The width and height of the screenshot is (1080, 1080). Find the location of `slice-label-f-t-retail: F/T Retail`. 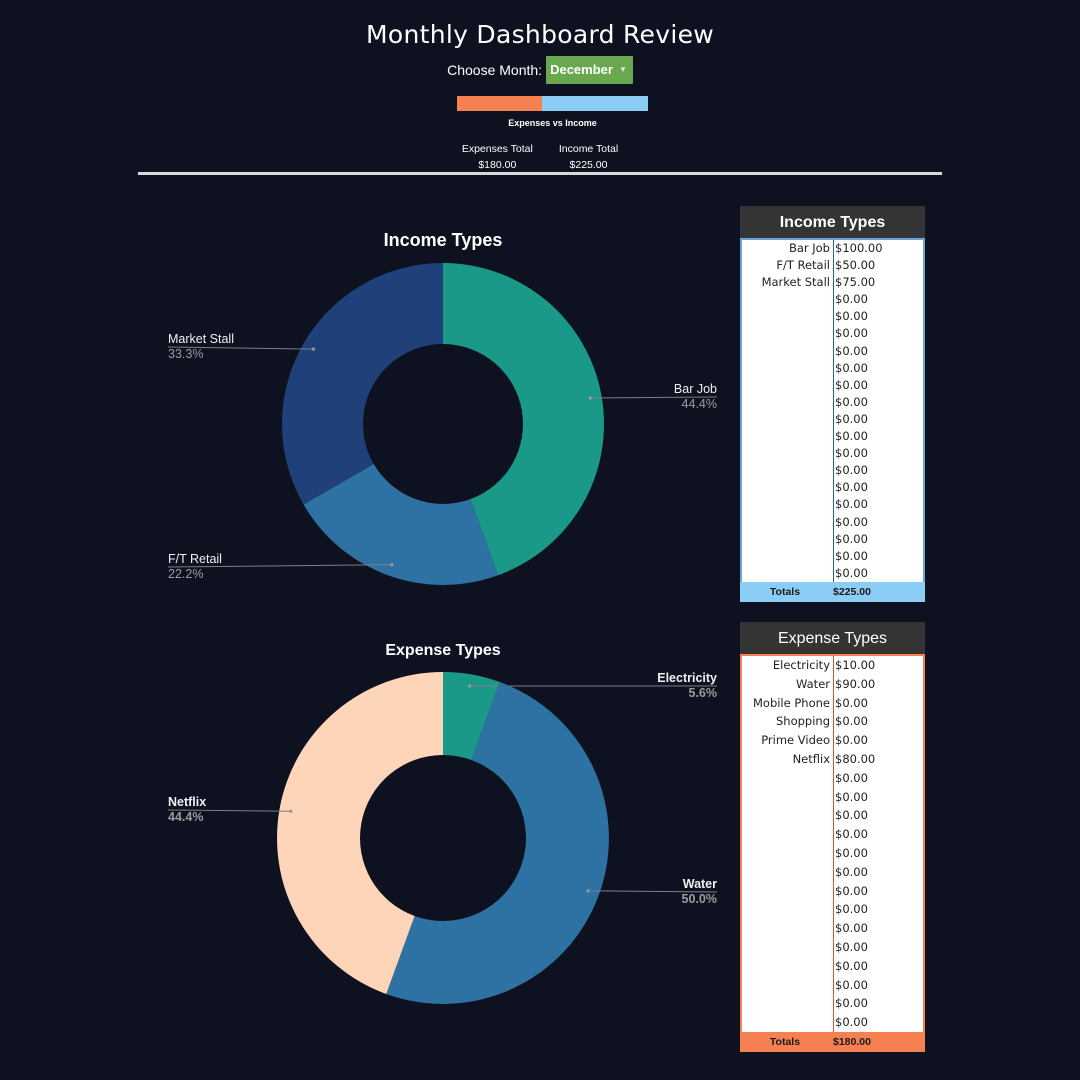

slice-label-f-t-retail: F/T Retail is located at coordinates (195, 559).